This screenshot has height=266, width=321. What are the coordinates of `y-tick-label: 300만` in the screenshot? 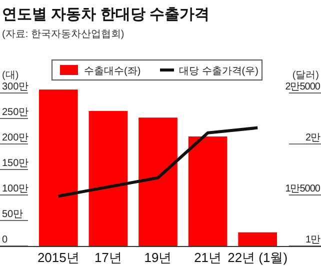 It's located at (15, 87).